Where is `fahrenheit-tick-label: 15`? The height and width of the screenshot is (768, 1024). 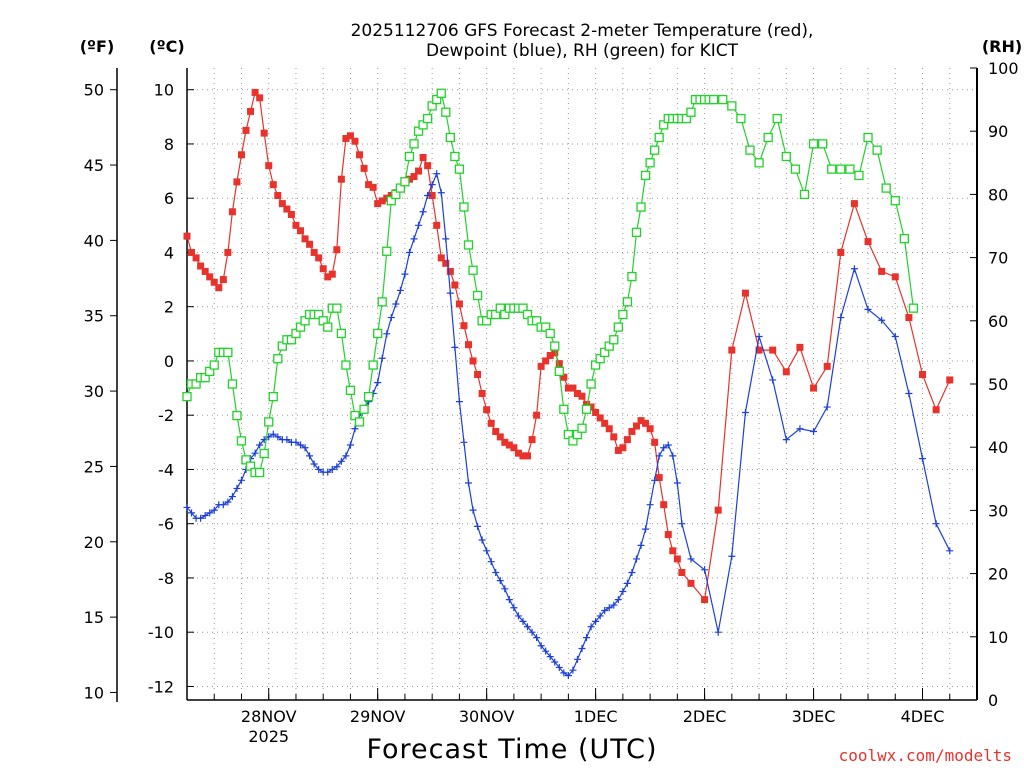 fahrenheit-tick-label: 15 is located at coordinates (94, 617).